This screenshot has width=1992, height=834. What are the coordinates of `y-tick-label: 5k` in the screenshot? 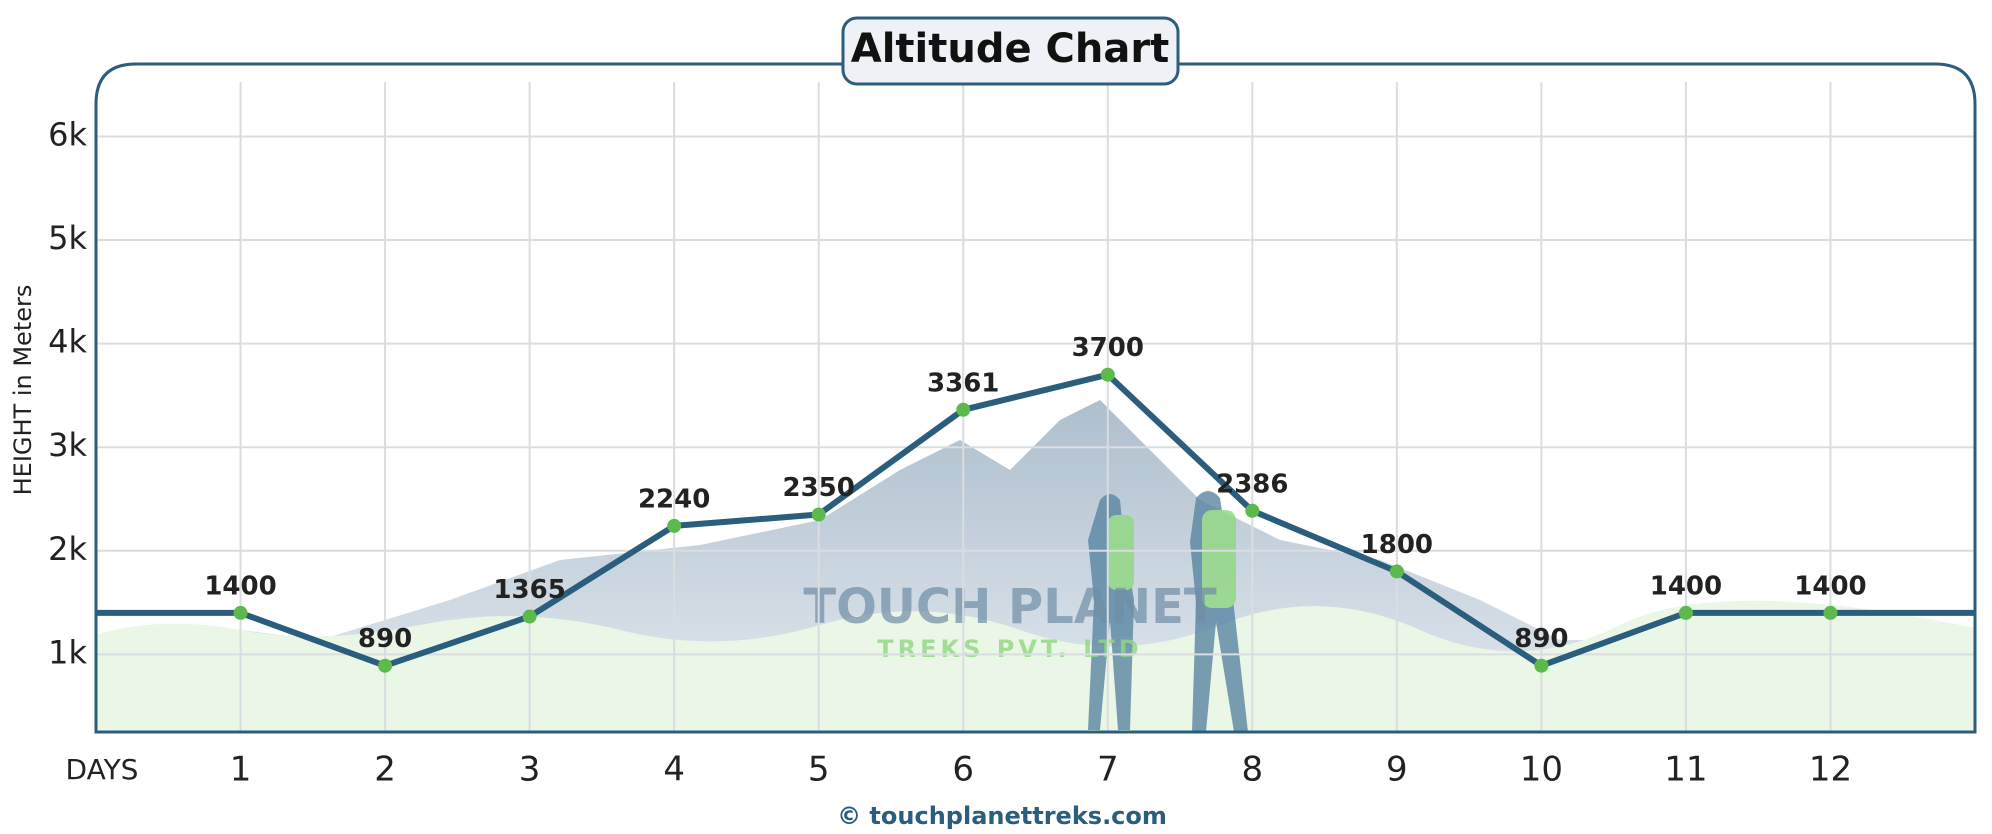 It's located at (67, 238).